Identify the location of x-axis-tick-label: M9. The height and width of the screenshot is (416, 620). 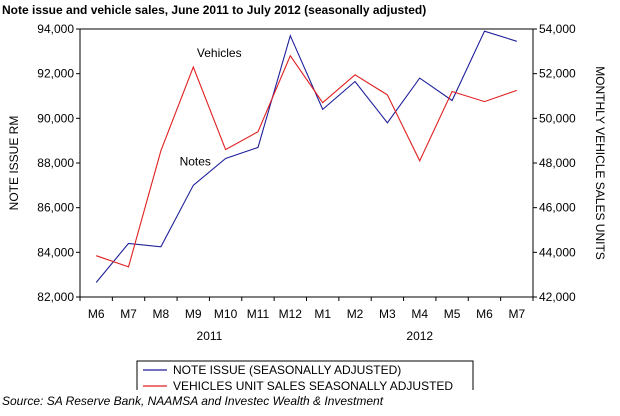
(193, 314).